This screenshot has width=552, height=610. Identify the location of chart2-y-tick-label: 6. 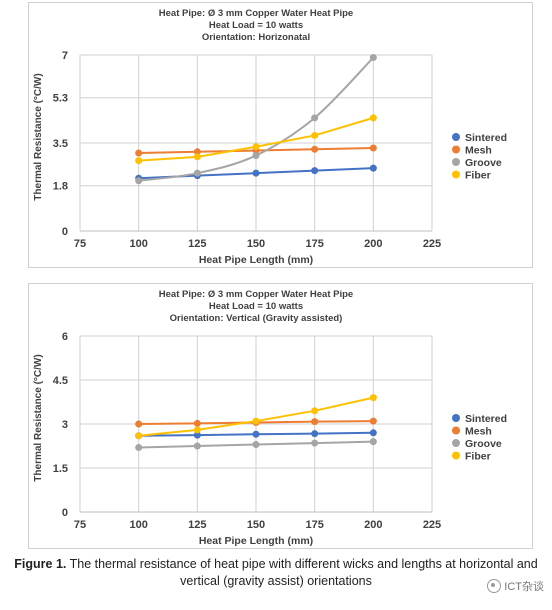
(65, 337).